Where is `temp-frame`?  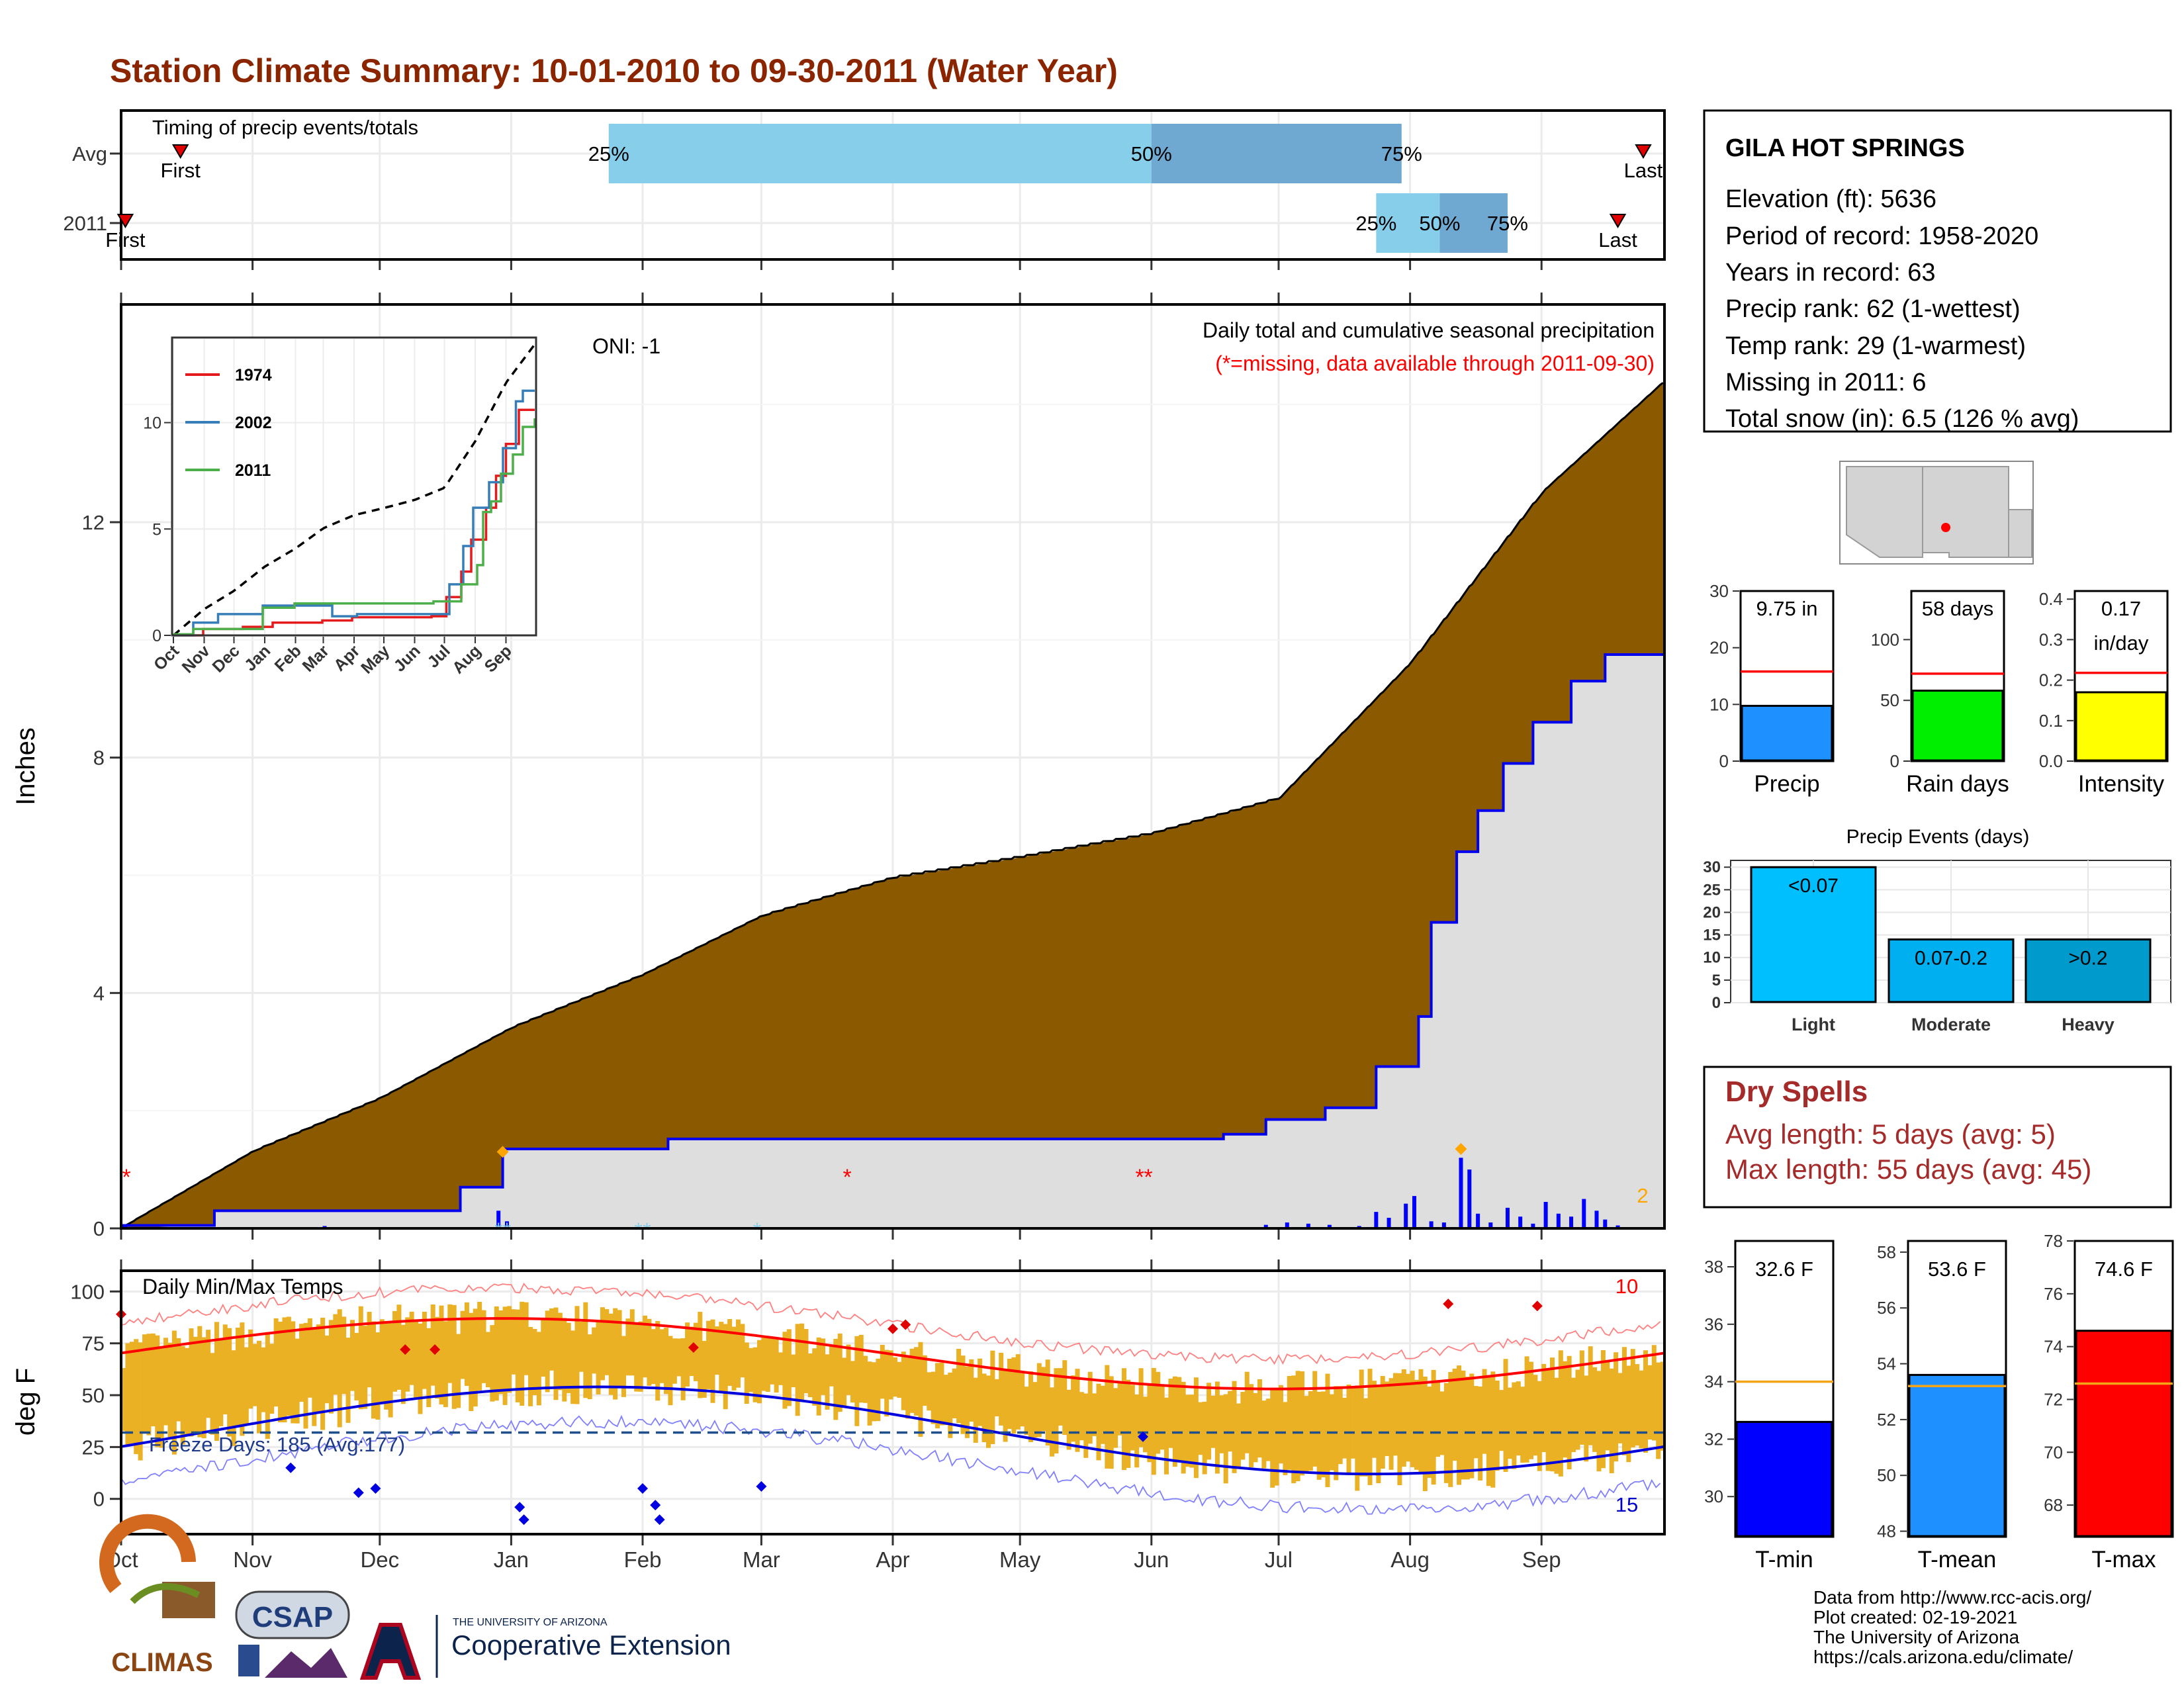 temp-frame is located at coordinates (893, 1402).